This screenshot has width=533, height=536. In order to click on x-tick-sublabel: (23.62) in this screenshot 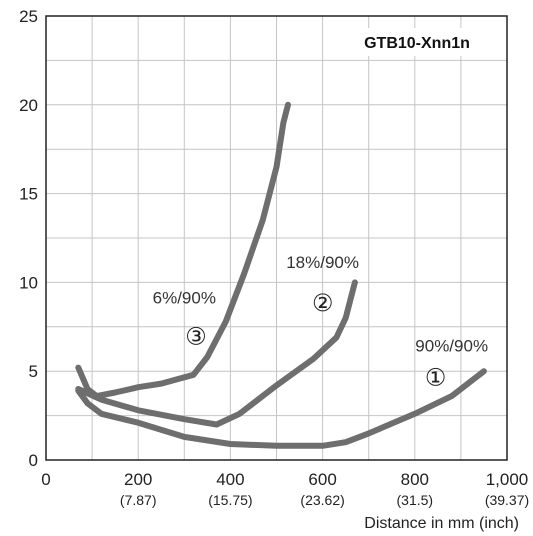, I will do `click(322, 500)`.